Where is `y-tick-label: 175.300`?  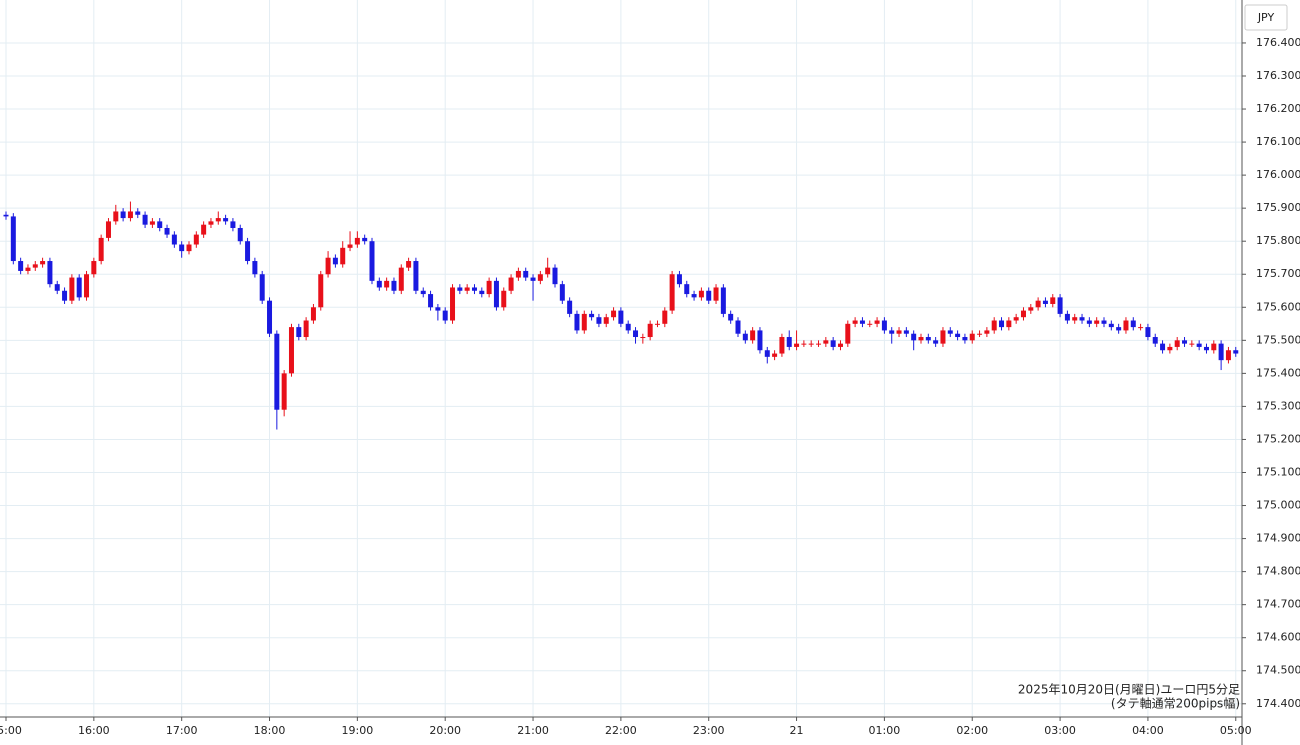 y-tick-label: 175.300 is located at coordinates (1278, 405).